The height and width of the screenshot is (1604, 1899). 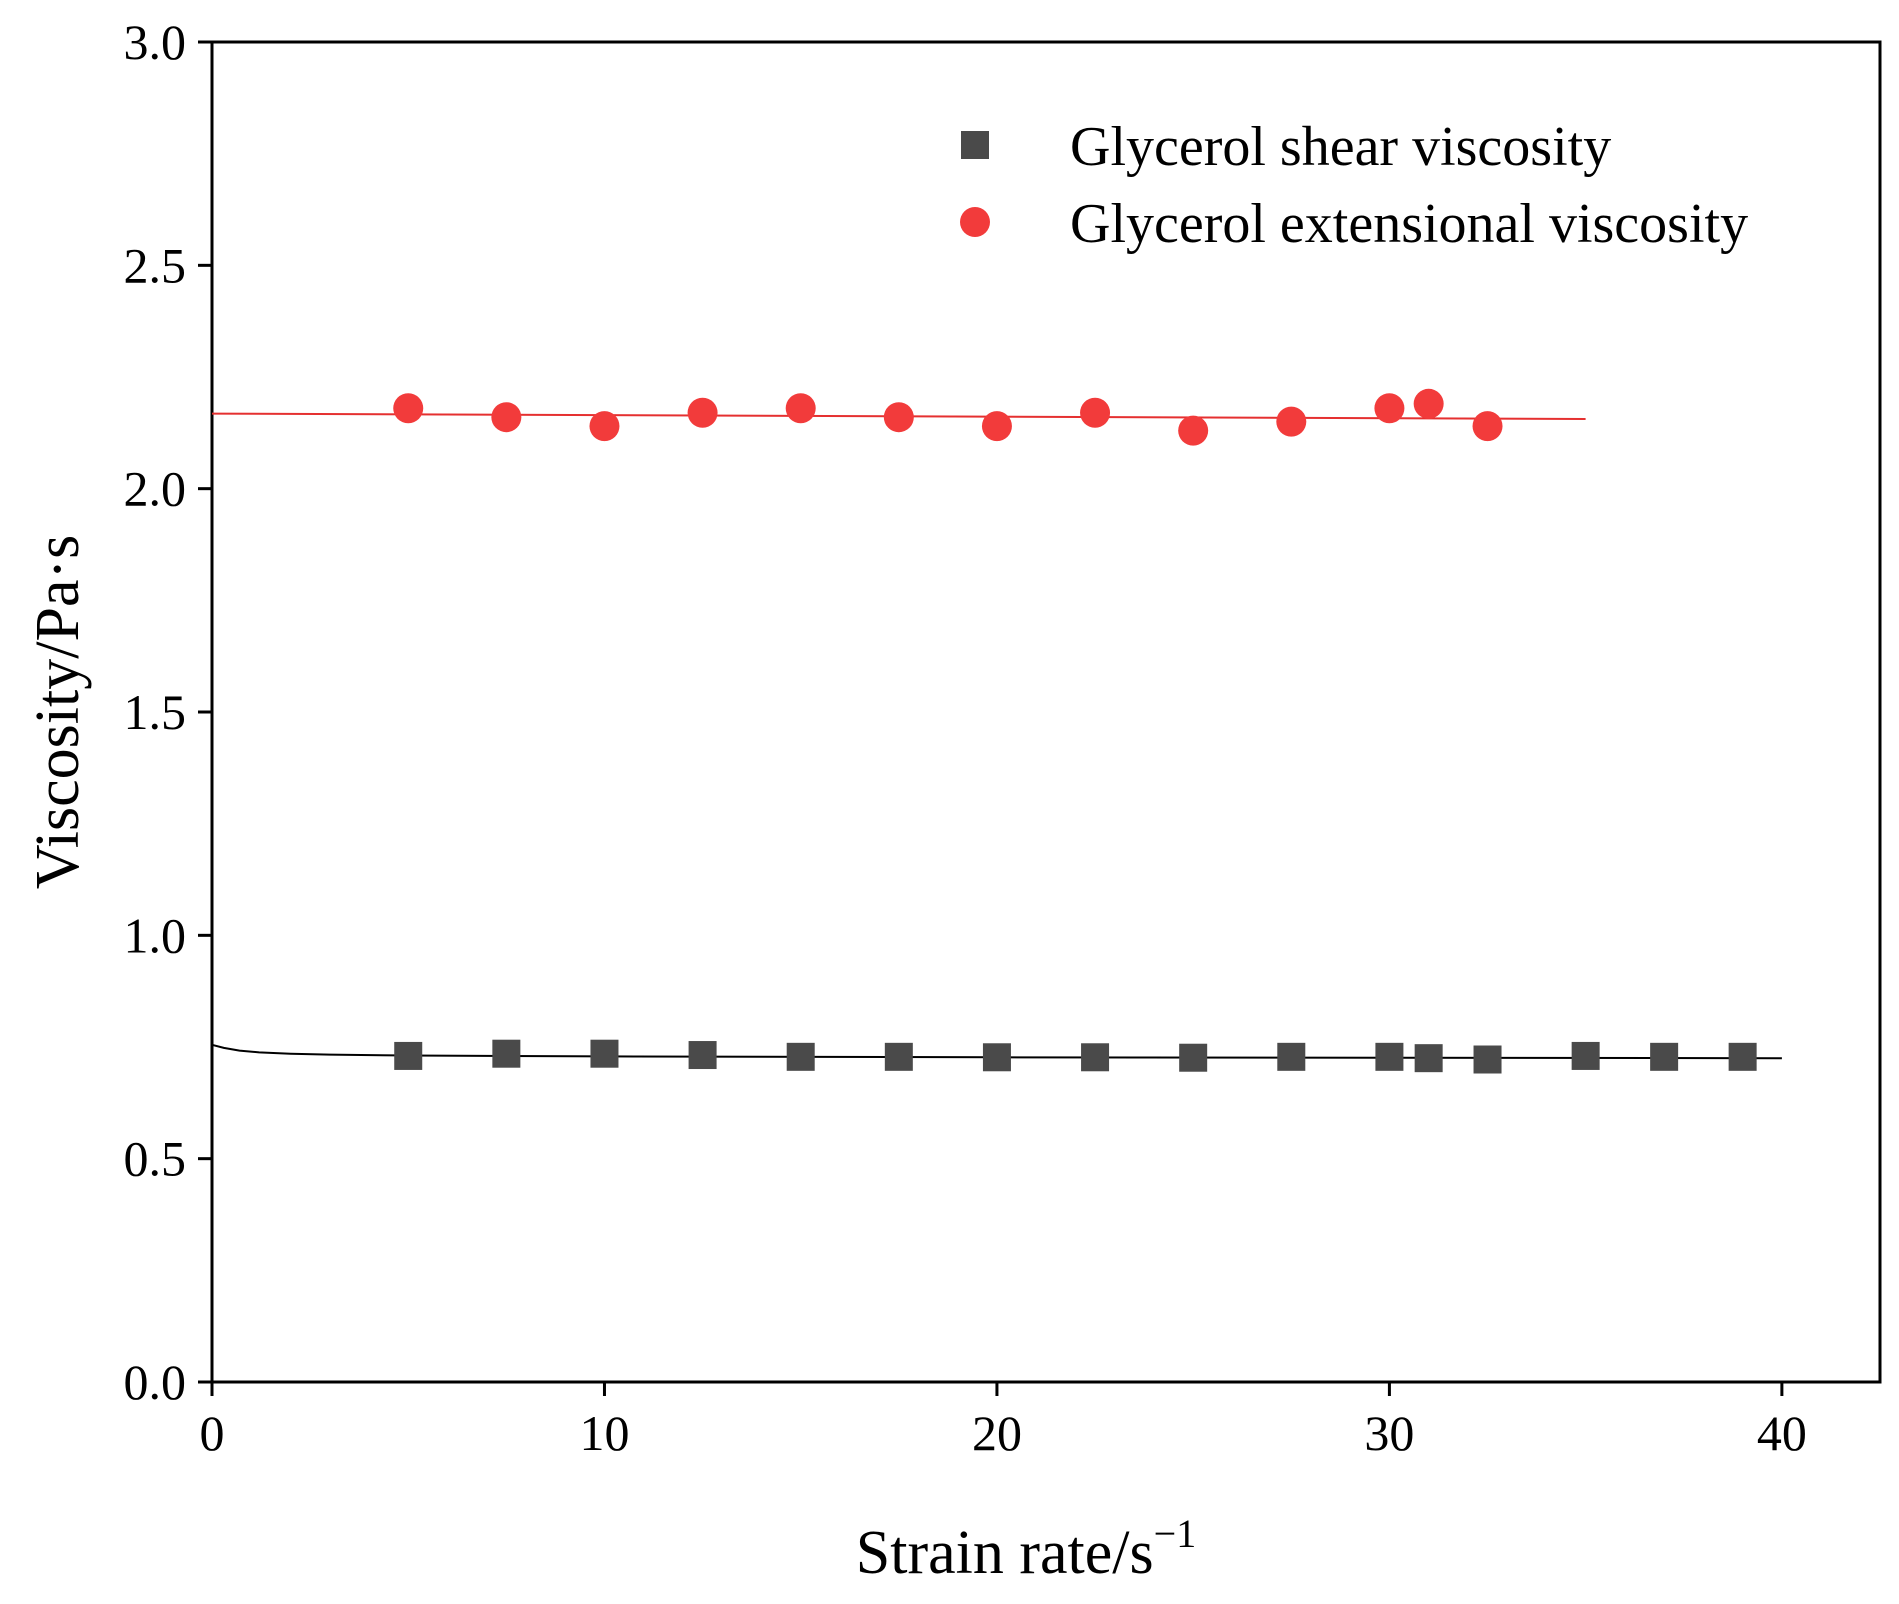 What do you see at coordinates (155, 712) in the screenshot?
I see `y-tick-label: 1.5` at bounding box center [155, 712].